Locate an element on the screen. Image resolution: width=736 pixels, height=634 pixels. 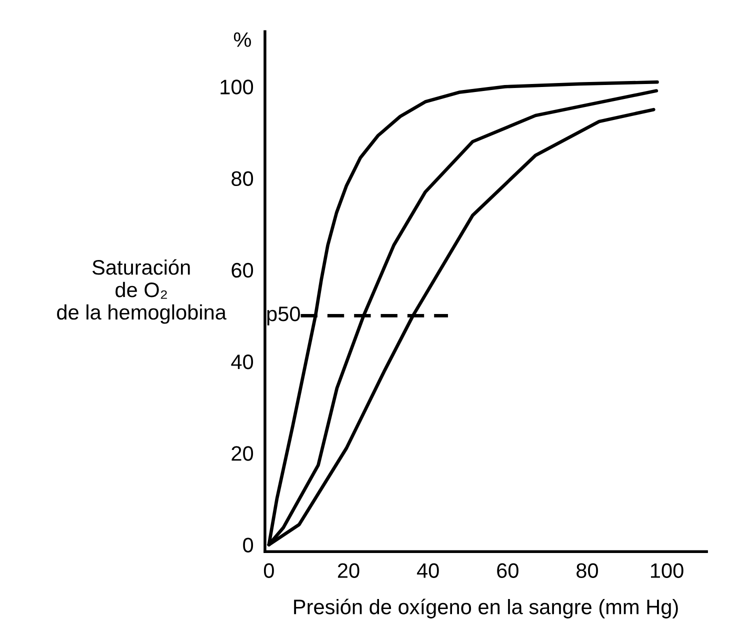
y-tick-label: 0 is located at coordinates (248, 545).